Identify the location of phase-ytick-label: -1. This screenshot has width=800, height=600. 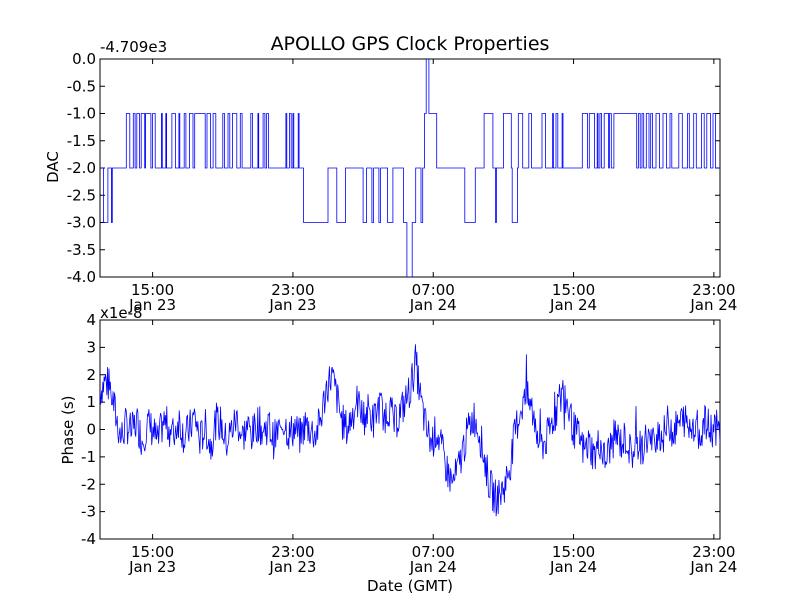
(88, 457).